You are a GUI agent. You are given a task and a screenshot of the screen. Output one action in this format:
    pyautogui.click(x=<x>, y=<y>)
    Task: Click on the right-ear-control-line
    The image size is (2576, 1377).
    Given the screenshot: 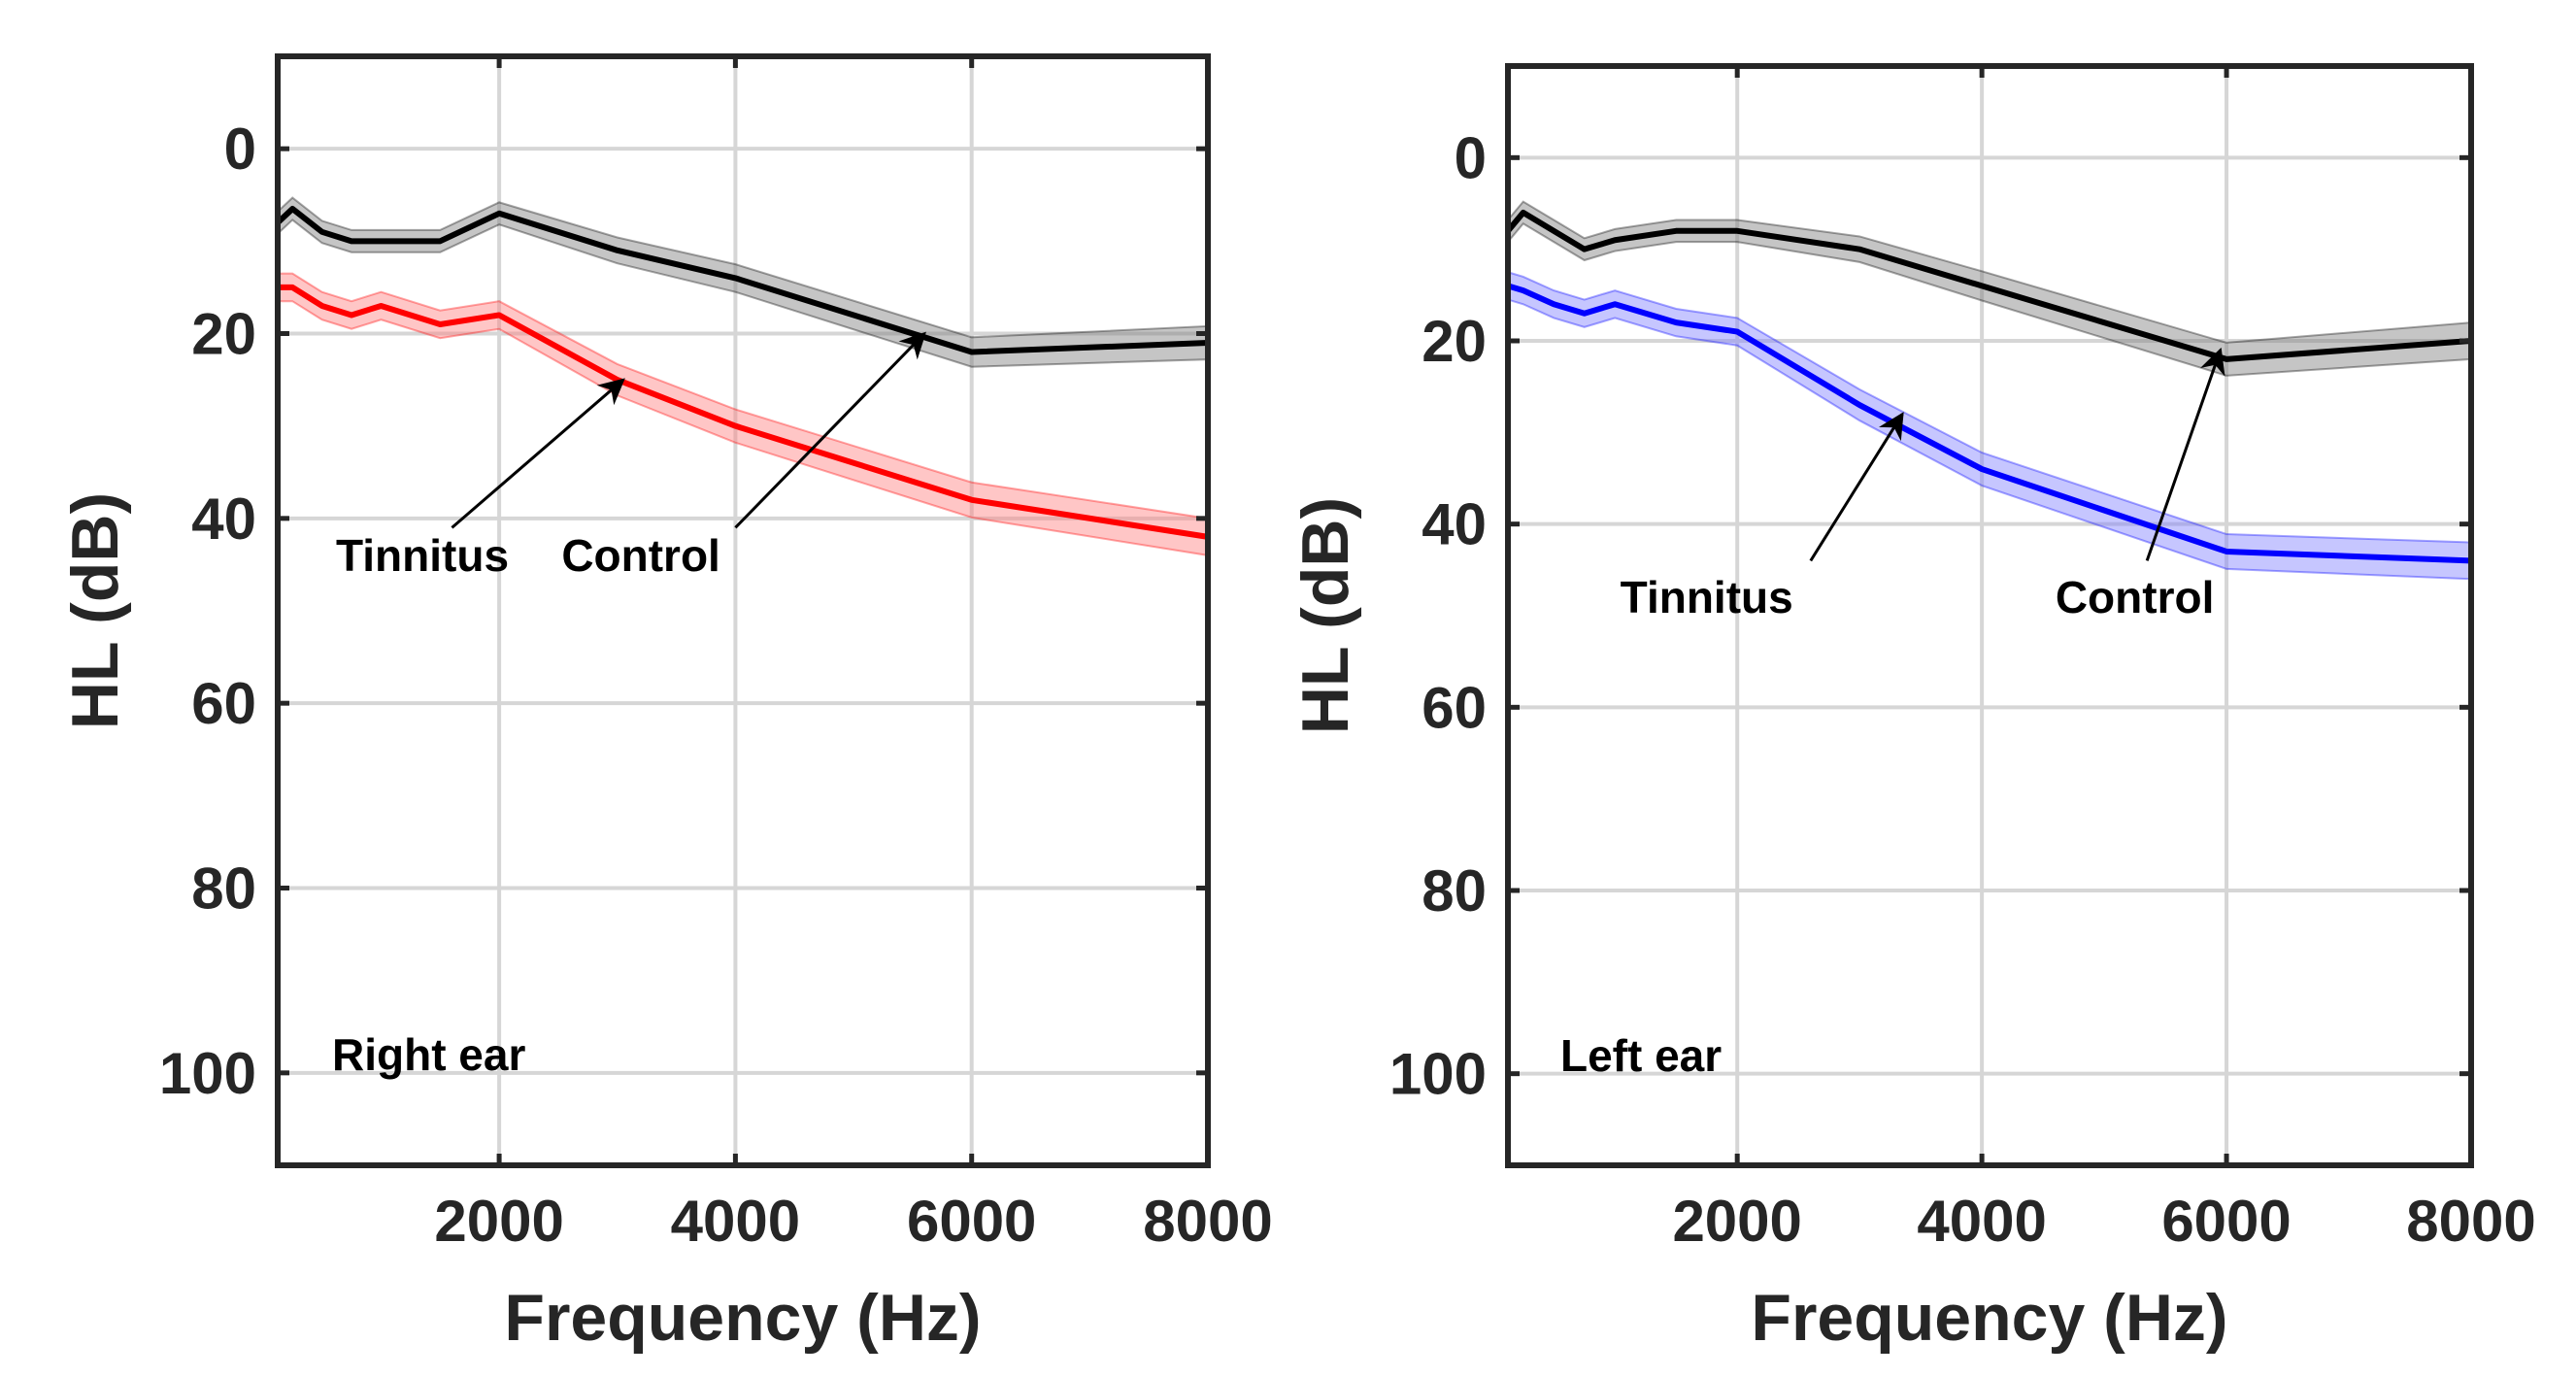 What is the action you would take?
    pyautogui.click(x=742, y=280)
    